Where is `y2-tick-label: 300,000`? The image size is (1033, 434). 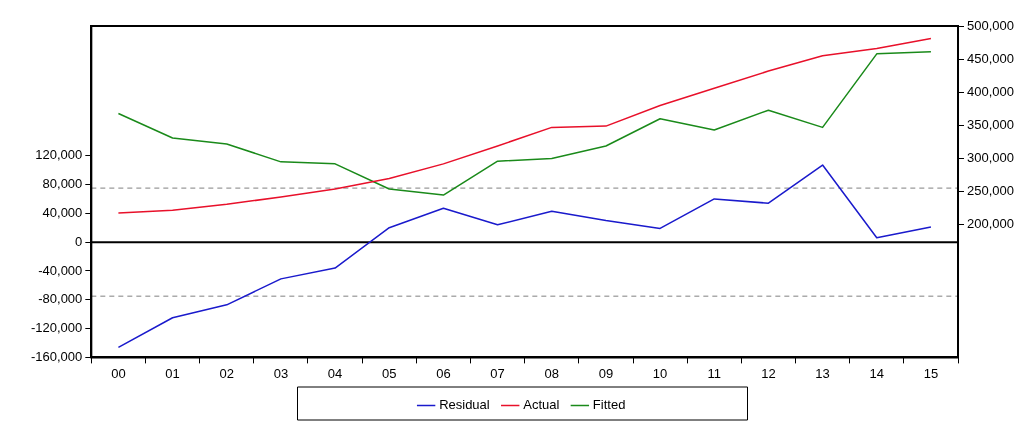
y2-tick-label: 300,000 is located at coordinates (991, 158).